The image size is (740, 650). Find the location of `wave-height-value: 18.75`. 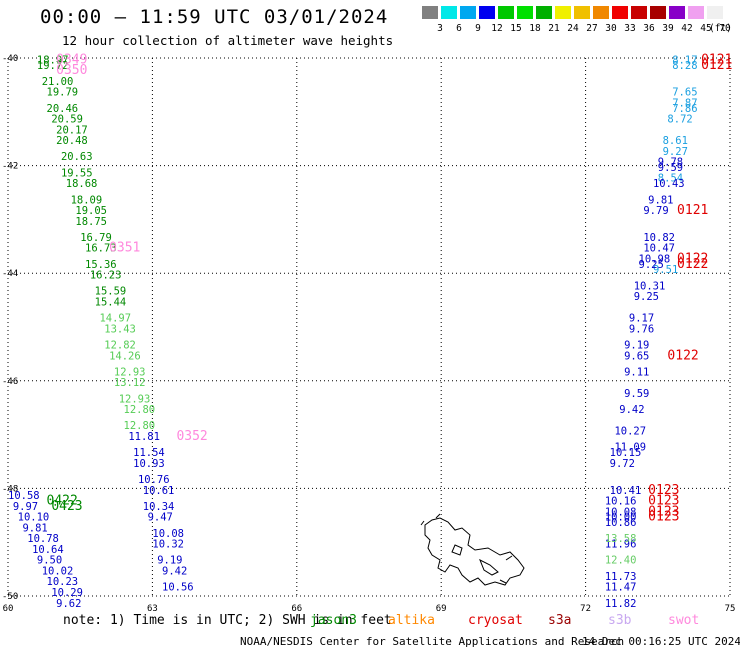

wave-height-value: 18.75 is located at coordinates (91, 222).